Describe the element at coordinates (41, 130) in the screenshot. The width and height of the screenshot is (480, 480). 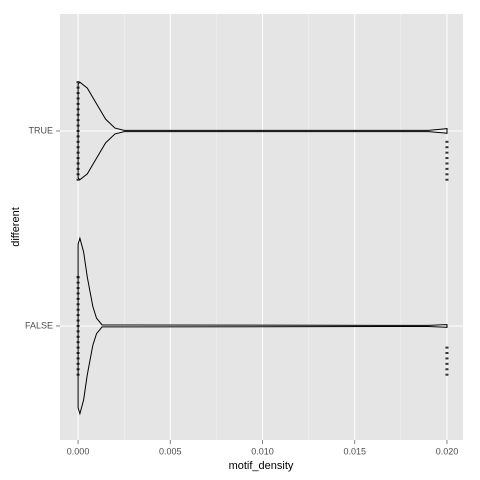
I see `y-tick-label: TRUE` at that location.